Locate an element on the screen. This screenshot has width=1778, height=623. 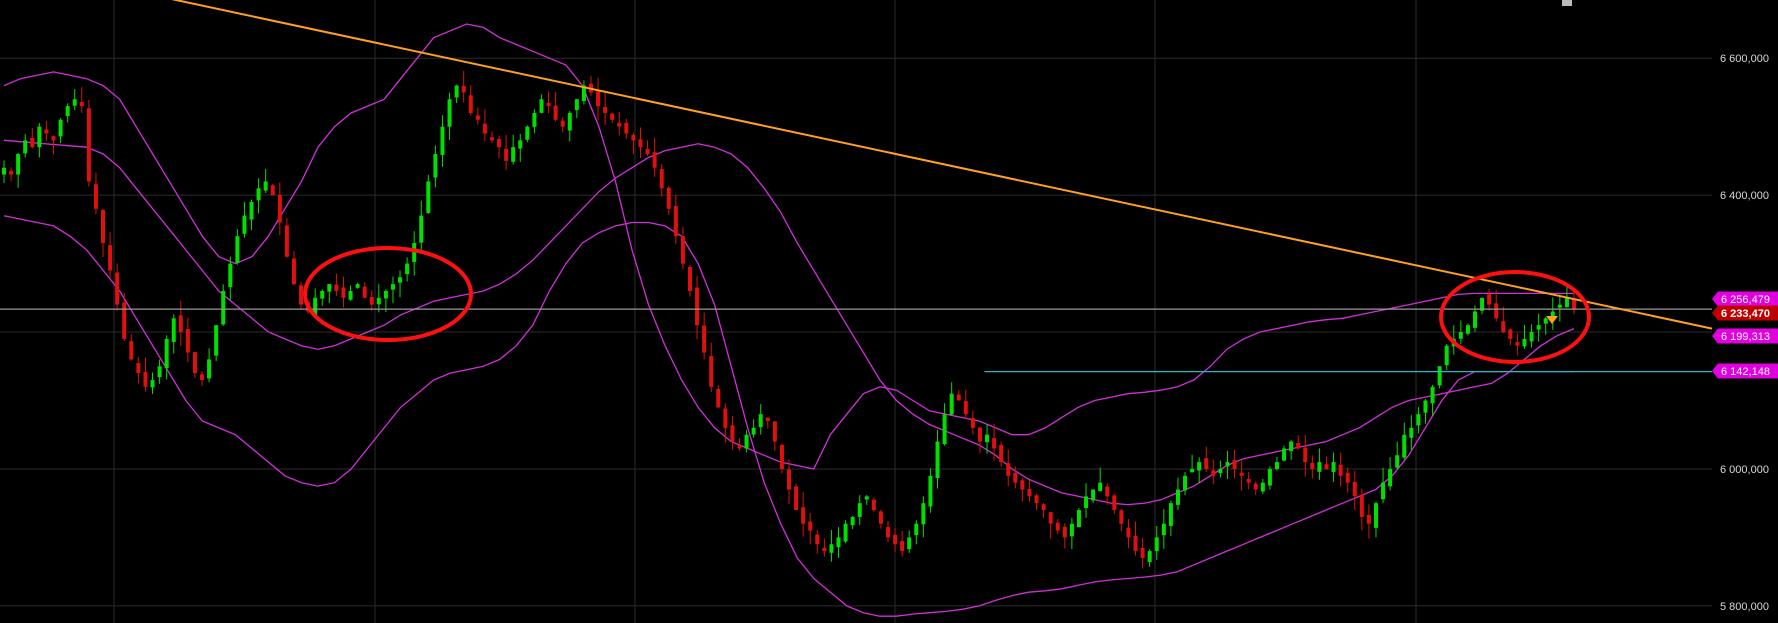
price-tag-band-upper is located at coordinates (1745, 299).